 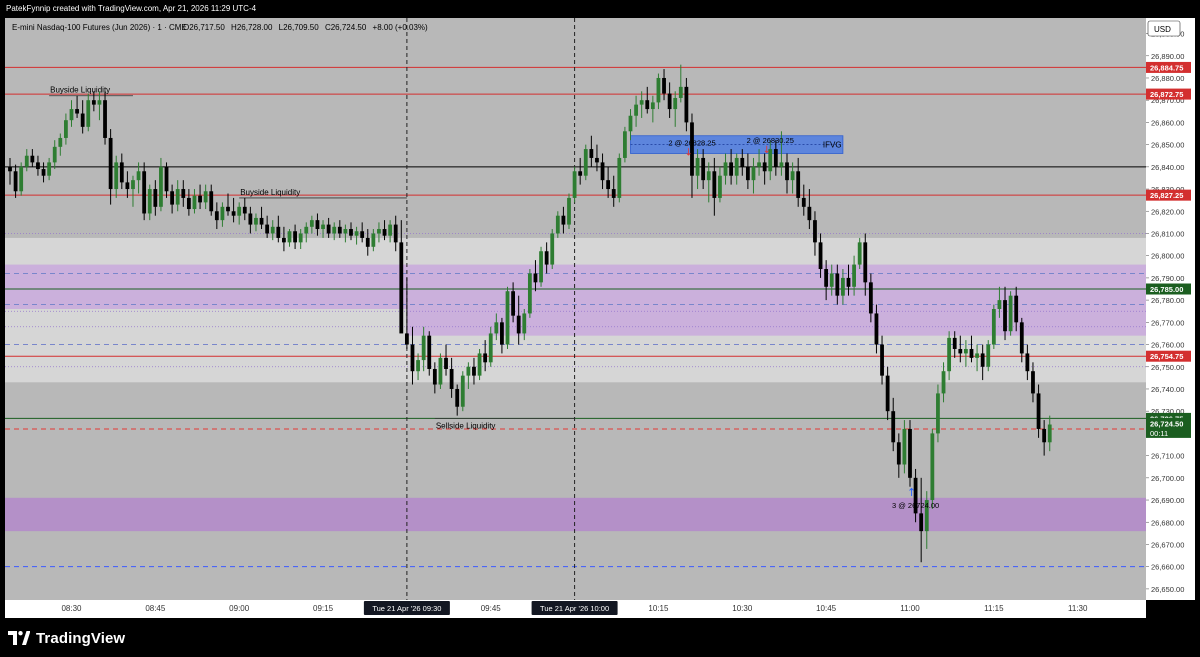 I want to click on trade-label: 3 @ 26724.00, so click(x=915, y=505).